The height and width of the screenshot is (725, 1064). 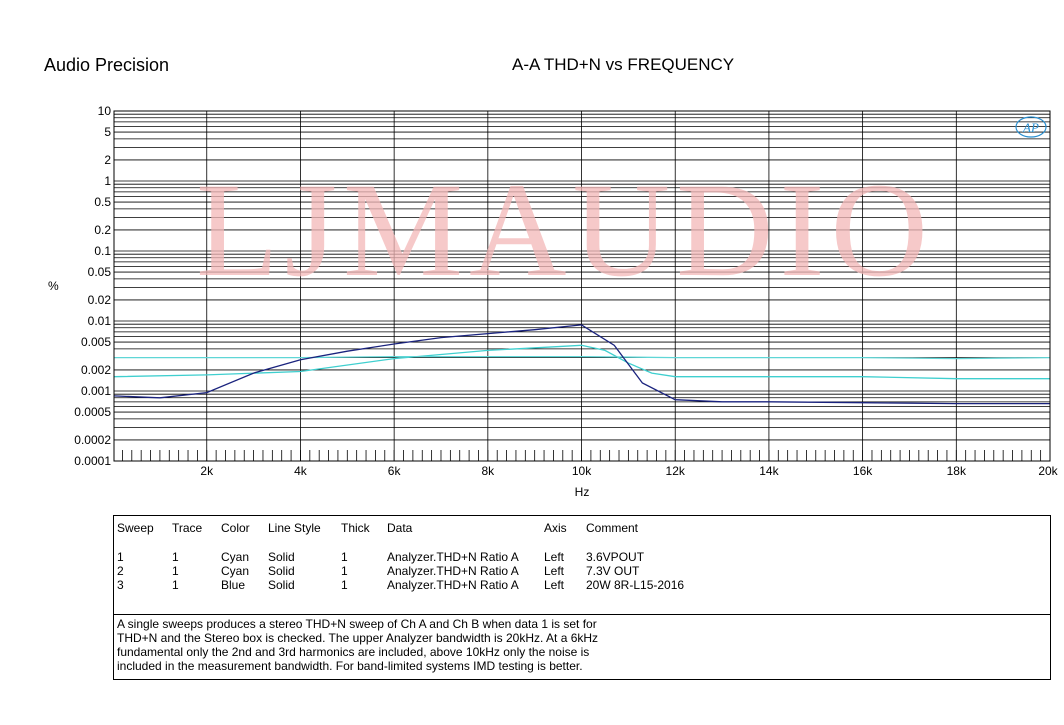 What do you see at coordinates (863, 471) in the screenshot?
I see `x-tick-label: 16k` at bounding box center [863, 471].